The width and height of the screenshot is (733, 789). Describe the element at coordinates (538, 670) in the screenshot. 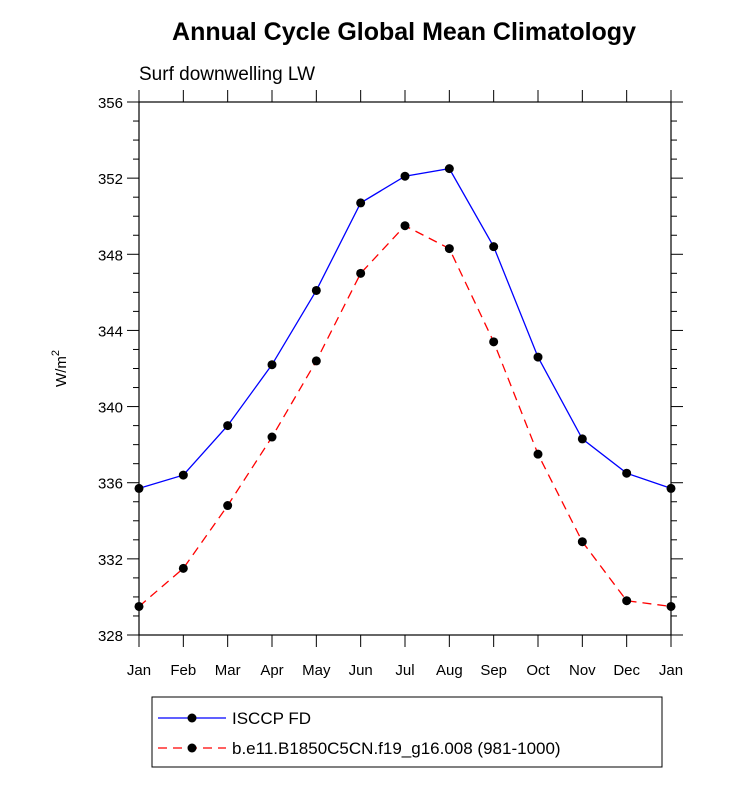

I see `x-tick-label: Oct` at that location.